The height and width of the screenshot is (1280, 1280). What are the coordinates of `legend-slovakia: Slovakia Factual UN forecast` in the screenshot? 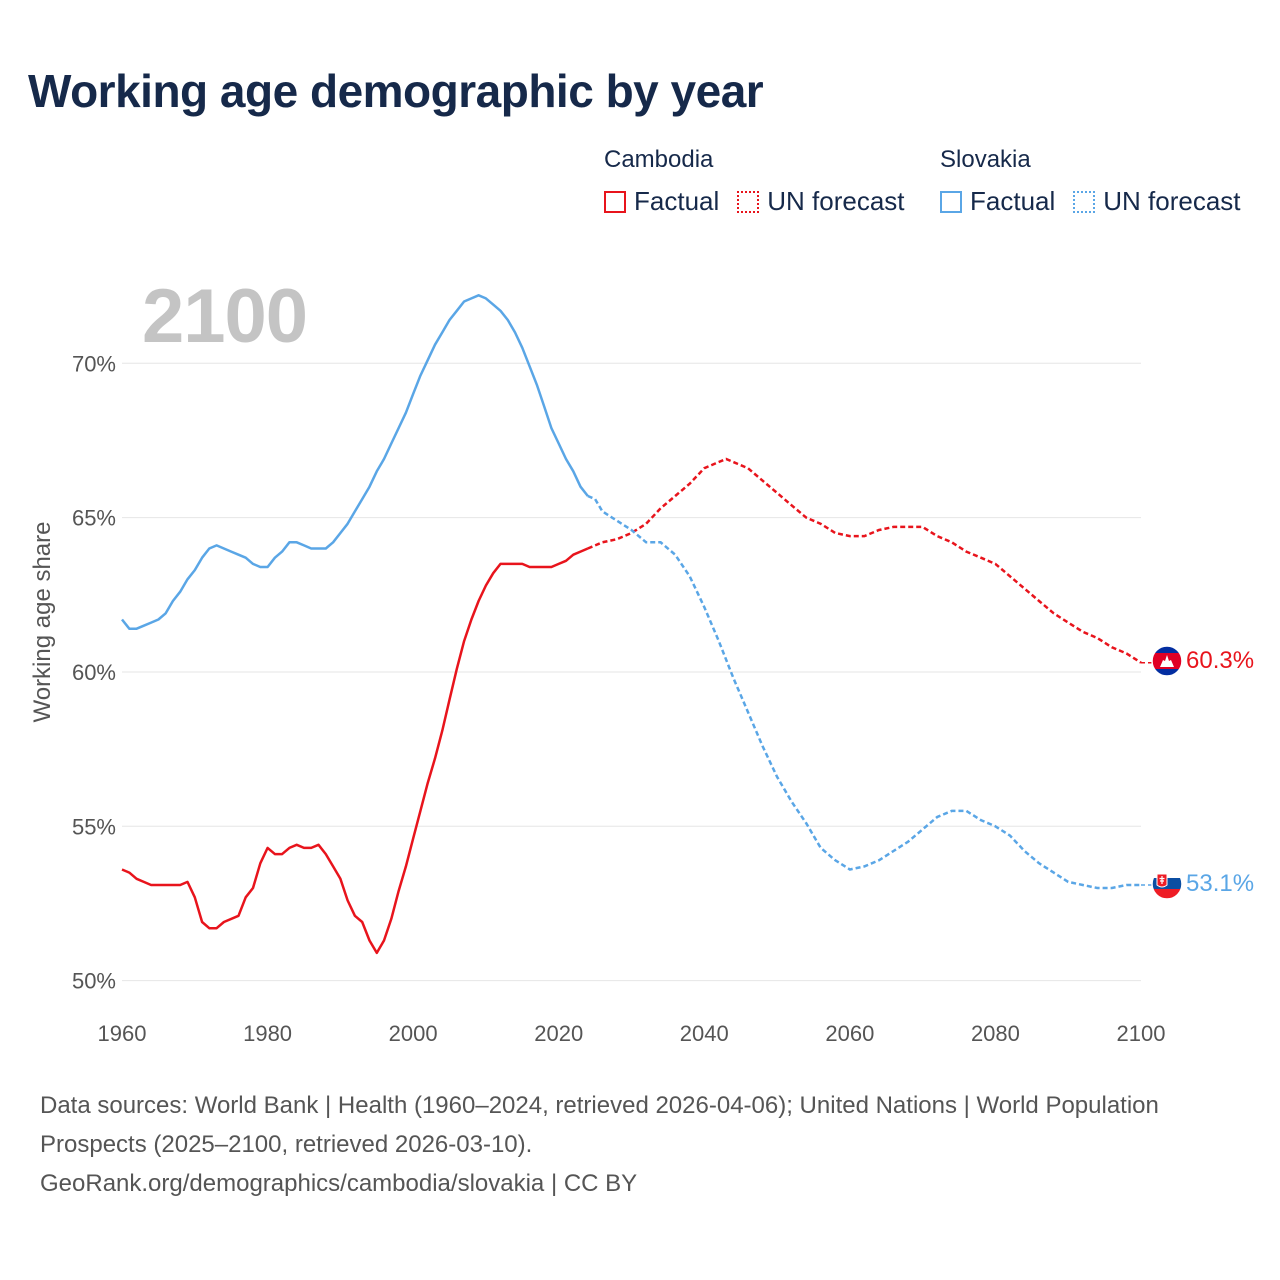 It's located at (1090, 180).